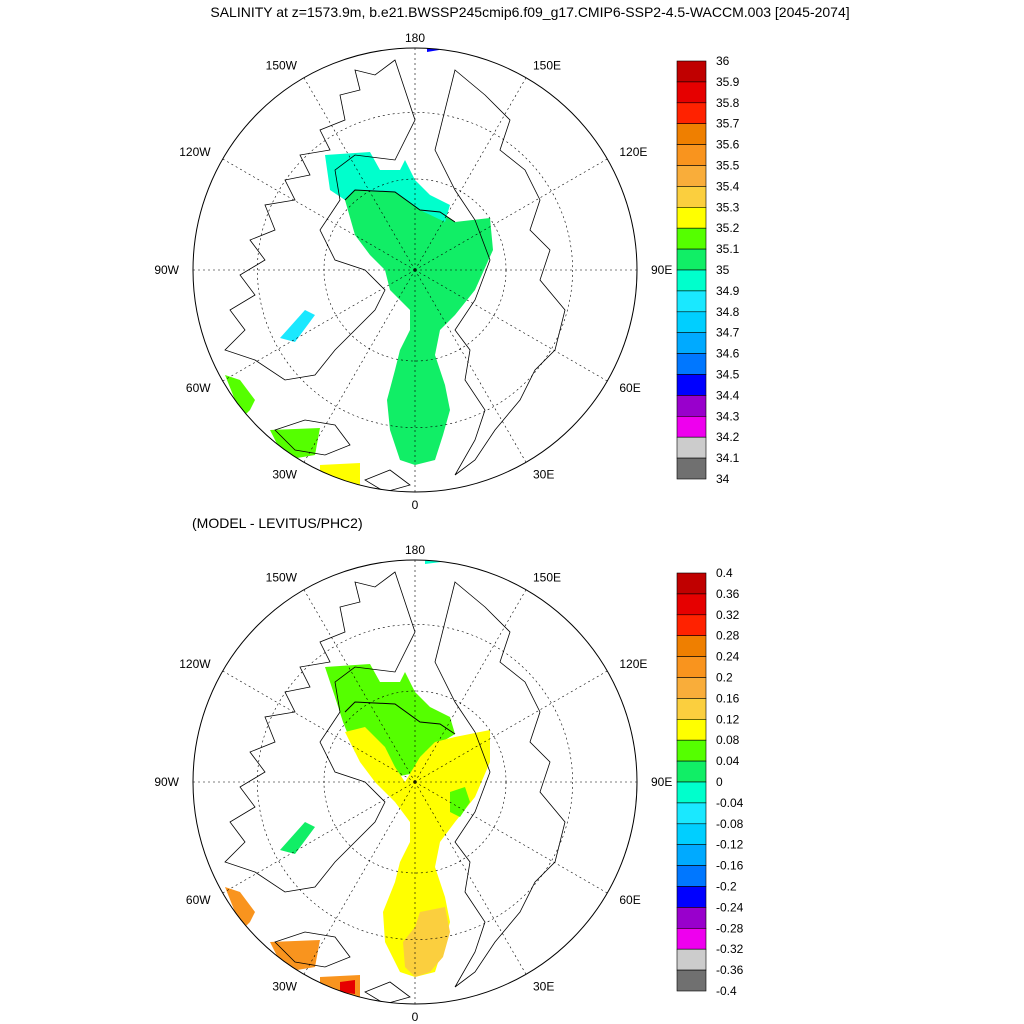 The height and width of the screenshot is (1024, 1024). What do you see at coordinates (726, 887) in the screenshot?
I see `colorbar-tick-label: -0.2` at bounding box center [726, 887].